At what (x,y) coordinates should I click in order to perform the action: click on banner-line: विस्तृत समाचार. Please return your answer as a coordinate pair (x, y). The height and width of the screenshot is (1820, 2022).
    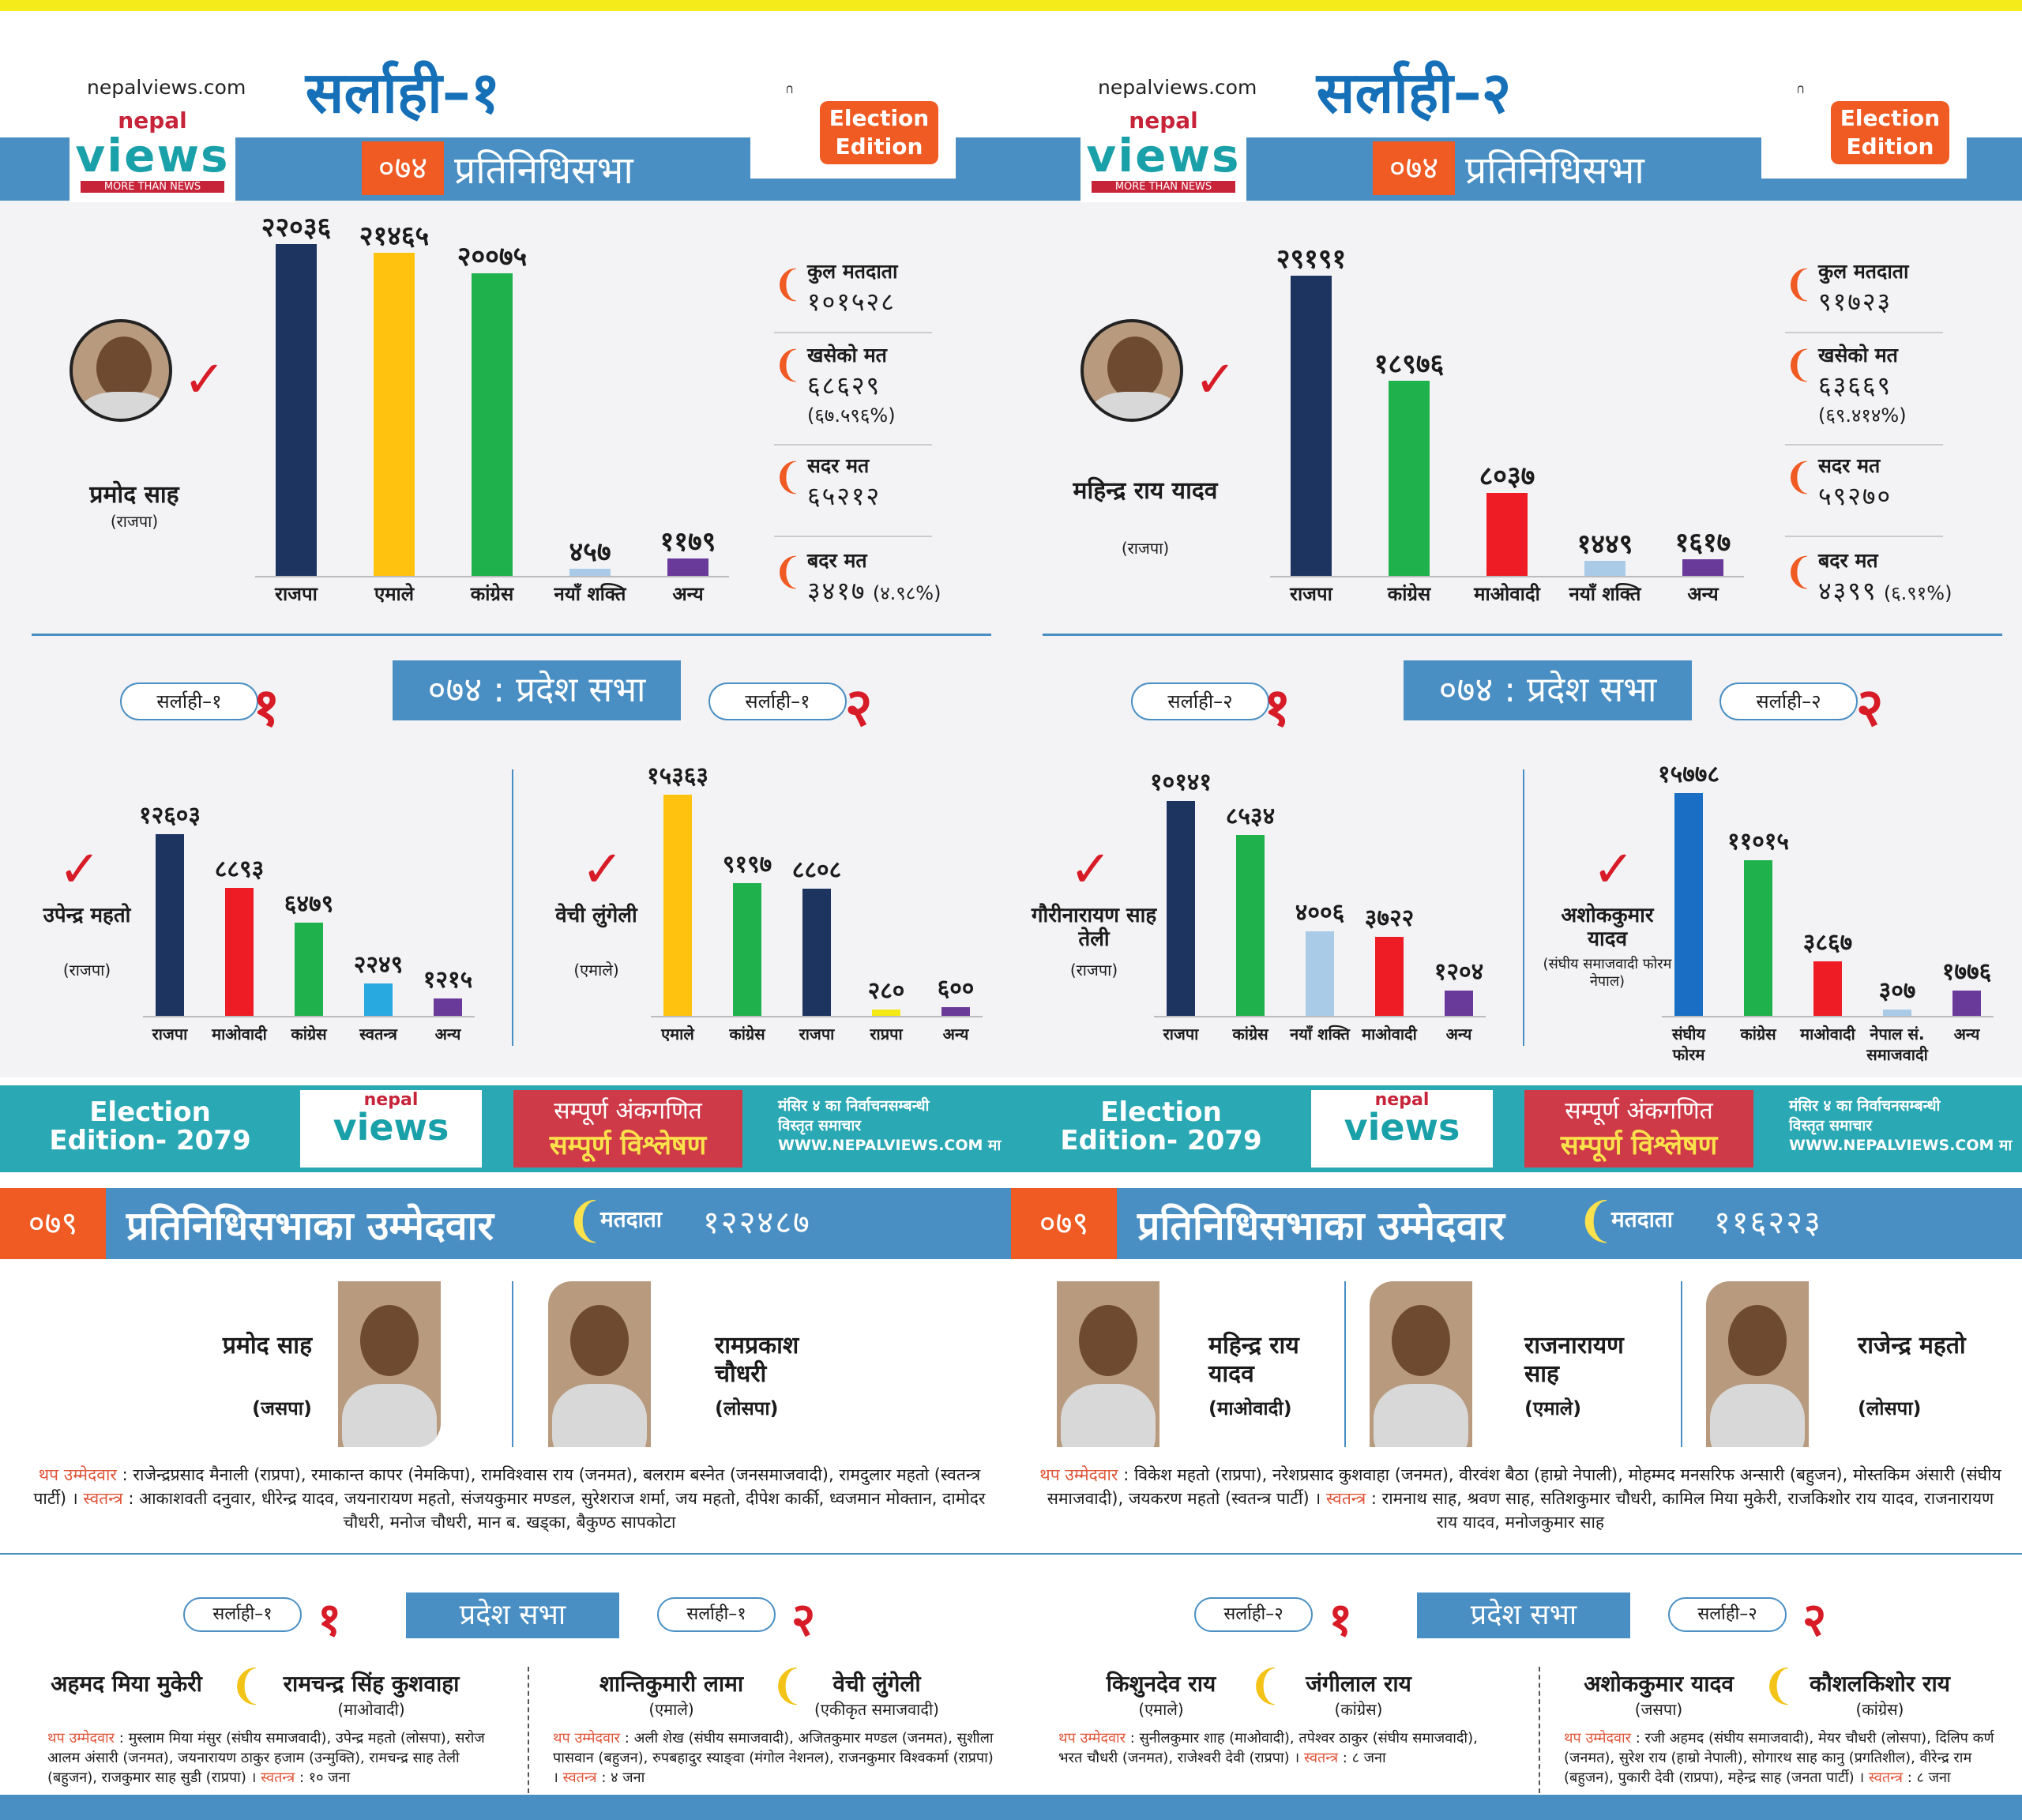
    Looking at the image, I should click on (820, 1125).